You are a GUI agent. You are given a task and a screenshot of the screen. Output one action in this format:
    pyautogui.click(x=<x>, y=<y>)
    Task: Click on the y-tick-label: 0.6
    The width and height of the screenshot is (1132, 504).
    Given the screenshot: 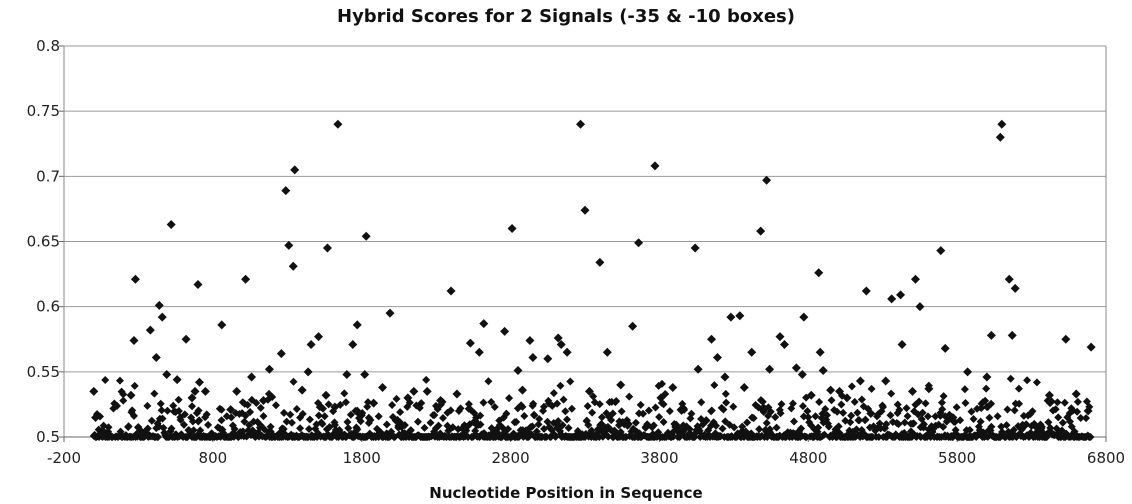 What is the action you would take?
    pyautogui.click(x=48, y=307)
    